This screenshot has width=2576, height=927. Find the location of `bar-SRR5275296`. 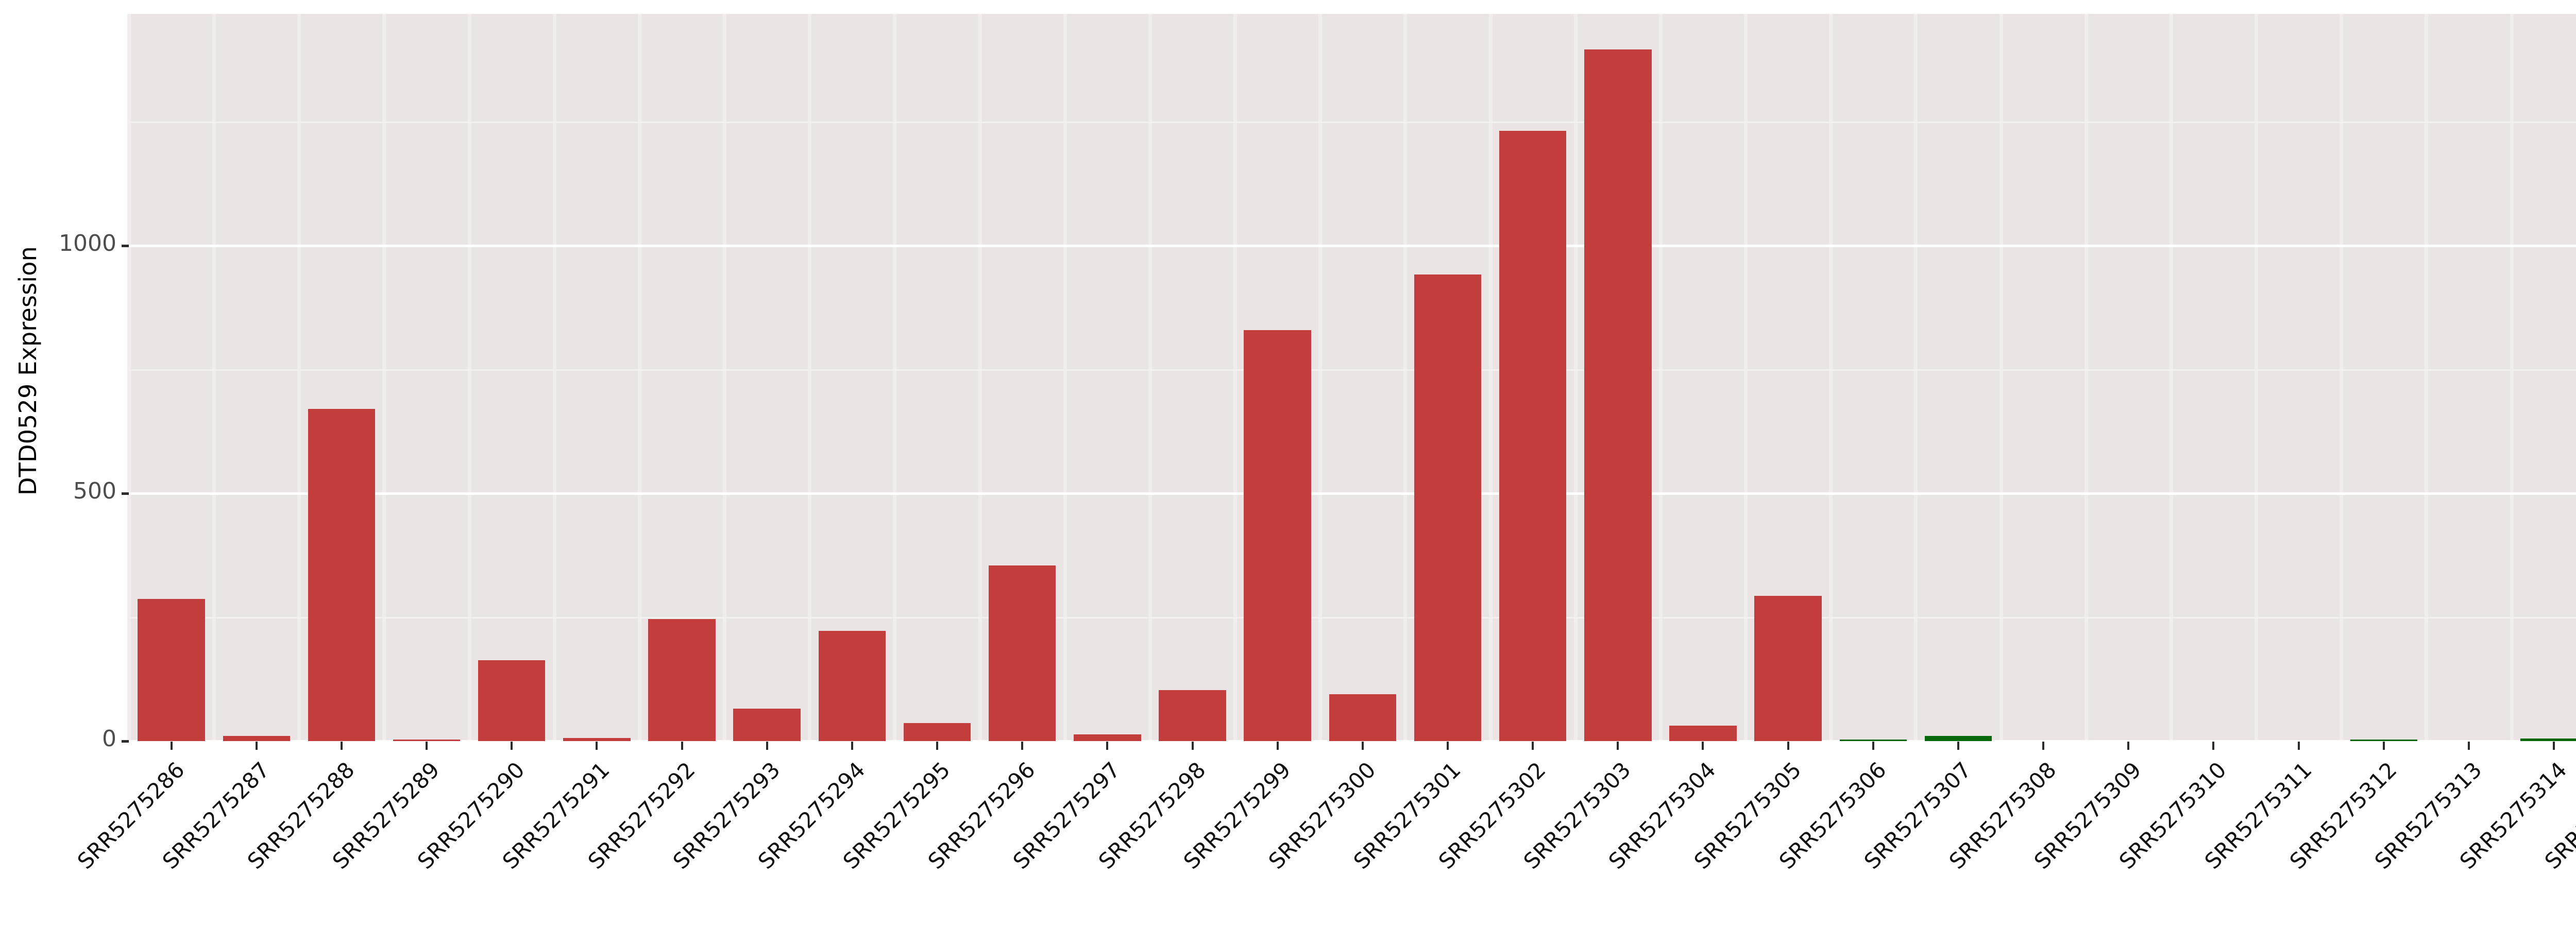

bar-SRR5275296 is located at coordinates (1022, 653).